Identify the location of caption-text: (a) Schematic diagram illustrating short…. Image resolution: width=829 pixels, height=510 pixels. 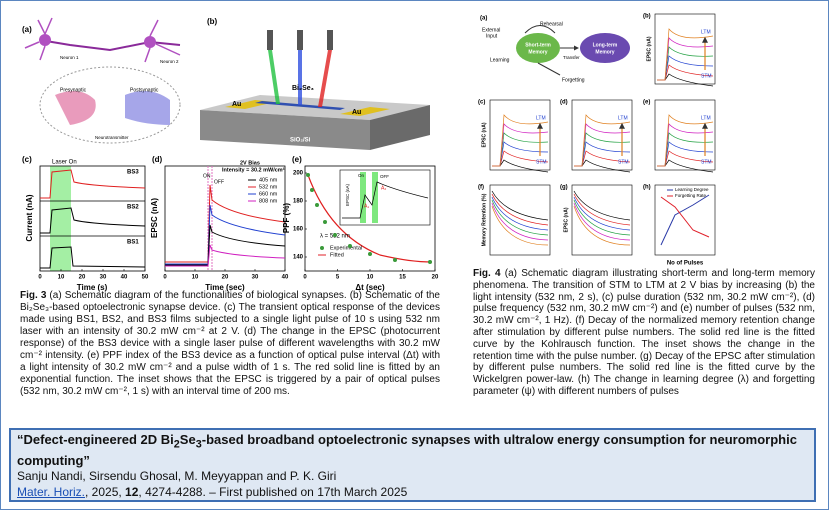
(644, 332).